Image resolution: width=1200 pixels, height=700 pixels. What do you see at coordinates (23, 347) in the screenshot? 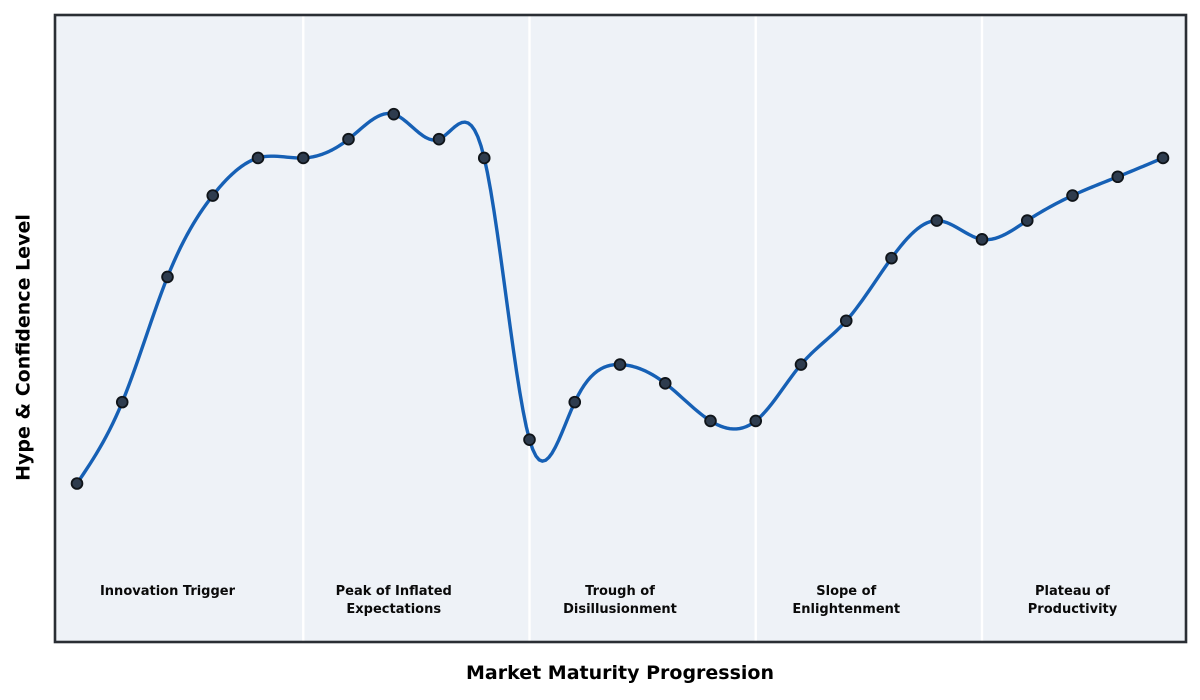
I see `y-axis-label: Hype & Confidence Level` at bounding box center [23, 347].